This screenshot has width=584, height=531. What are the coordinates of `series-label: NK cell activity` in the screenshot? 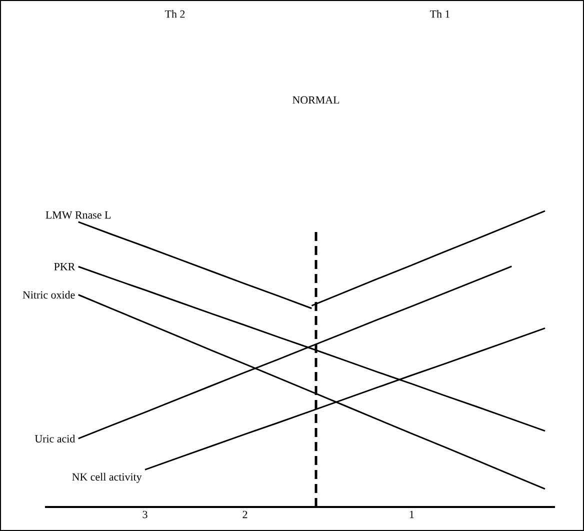 It's located at (107, 477).